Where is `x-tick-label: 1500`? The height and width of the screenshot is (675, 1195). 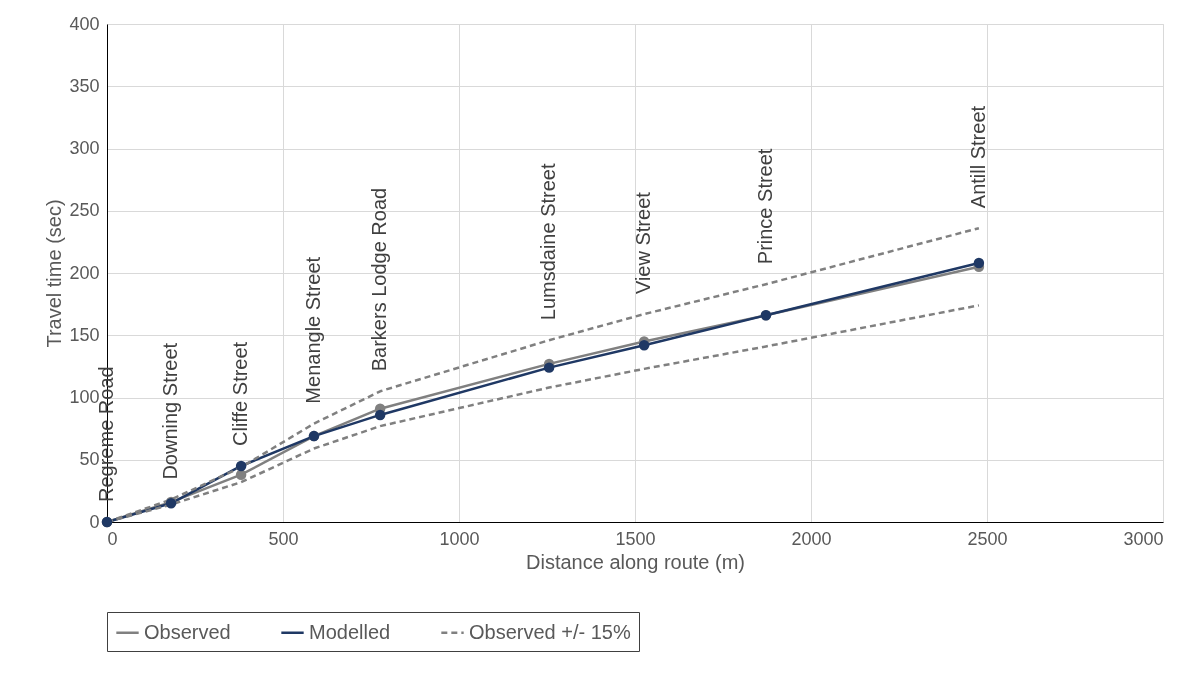 x-tick-label: 1500 is located at coordinates (635, 538).